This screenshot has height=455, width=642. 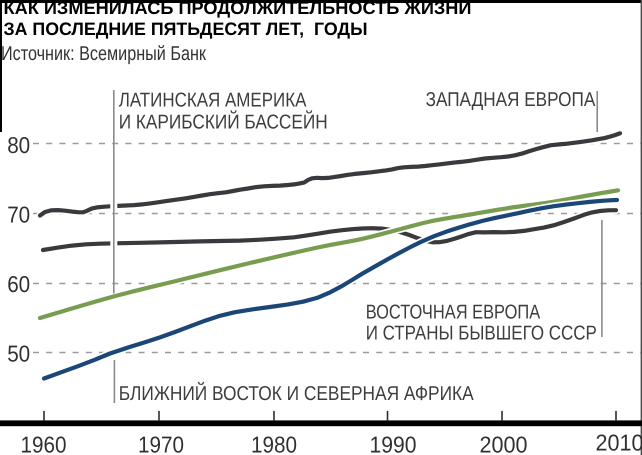 What do you see at coordinates (504, 443) in the screenshot?
I see `svg-text: 2000` at bounding box center [504, 443].